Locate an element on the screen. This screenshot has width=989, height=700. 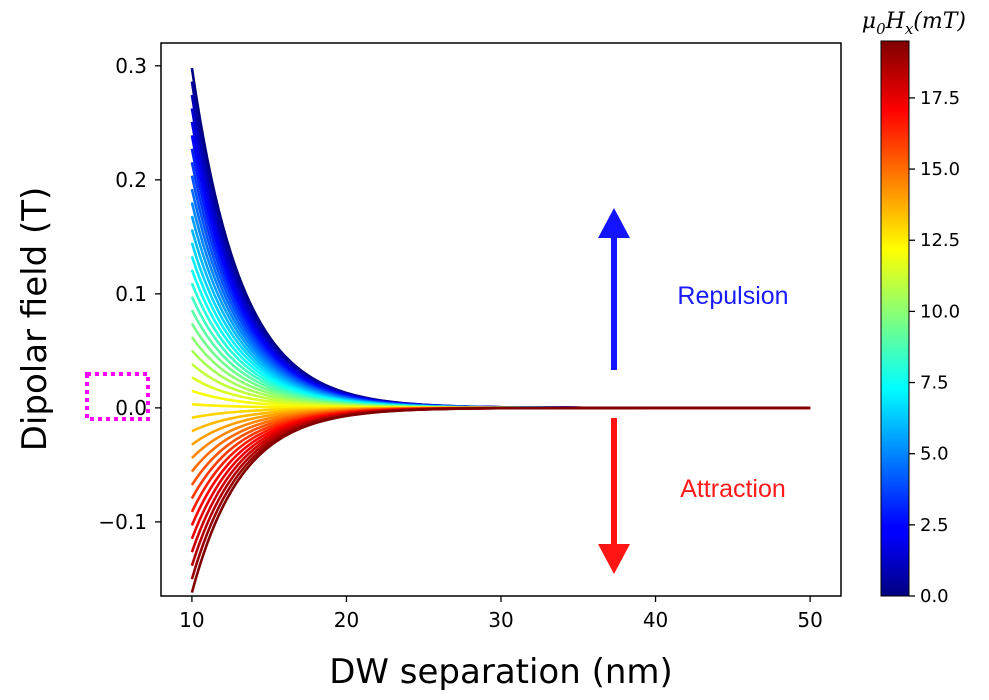
colorbar-tick-label: 17.5 is located at coordinates (940, 98).